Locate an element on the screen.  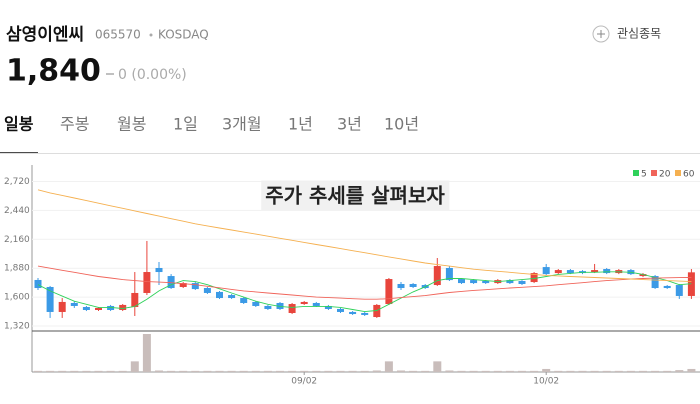
period-tab: 월봉 is located at coordinates (131, 124).